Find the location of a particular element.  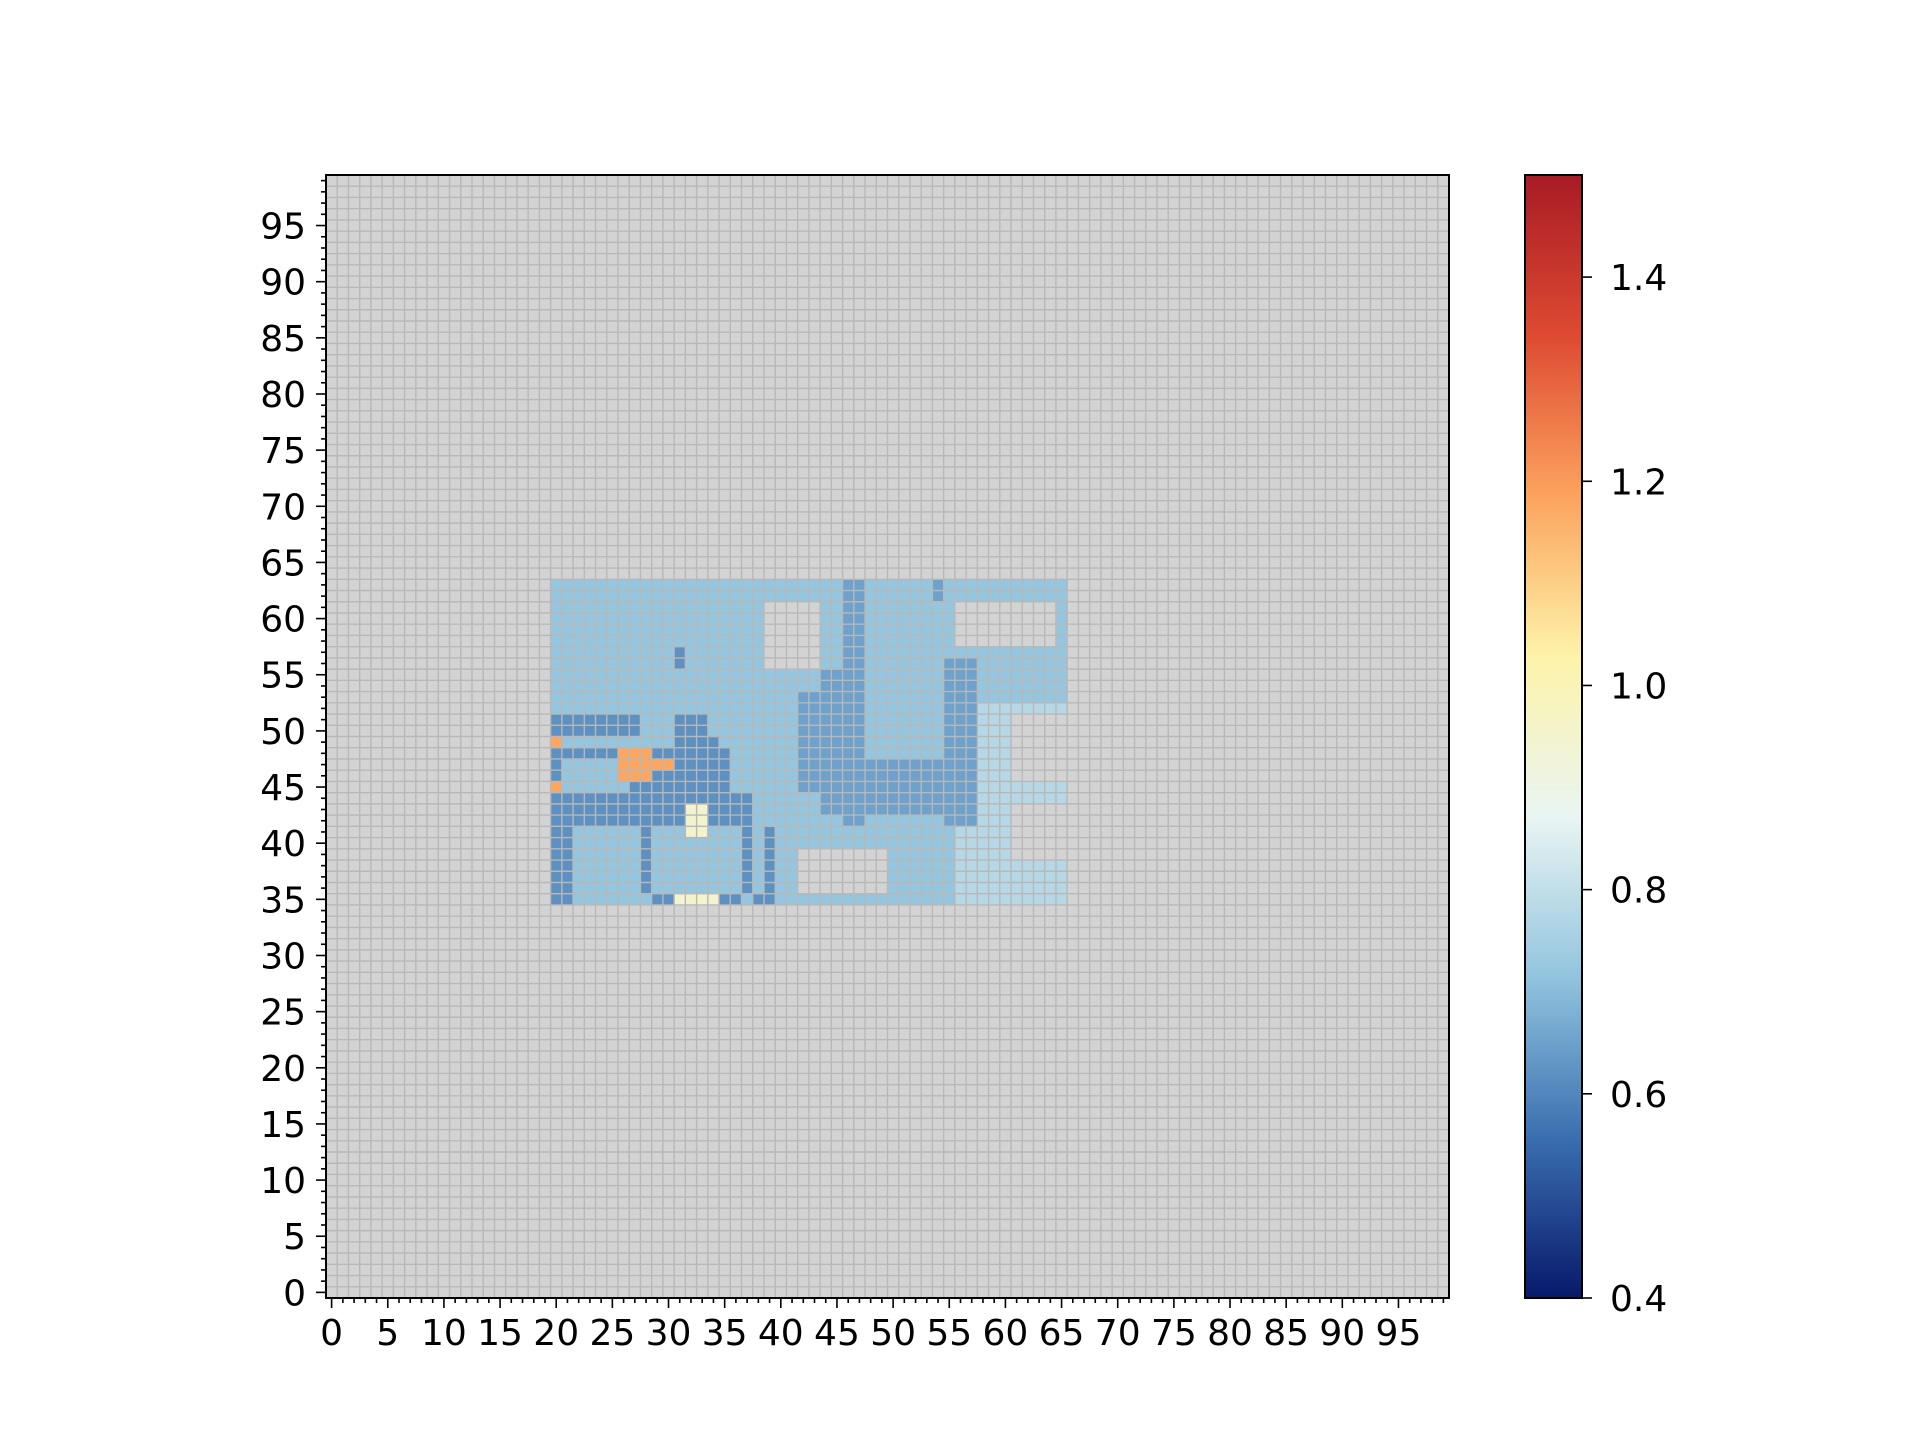

y-tick-label: 10 is located at coordinates (283, 1181).